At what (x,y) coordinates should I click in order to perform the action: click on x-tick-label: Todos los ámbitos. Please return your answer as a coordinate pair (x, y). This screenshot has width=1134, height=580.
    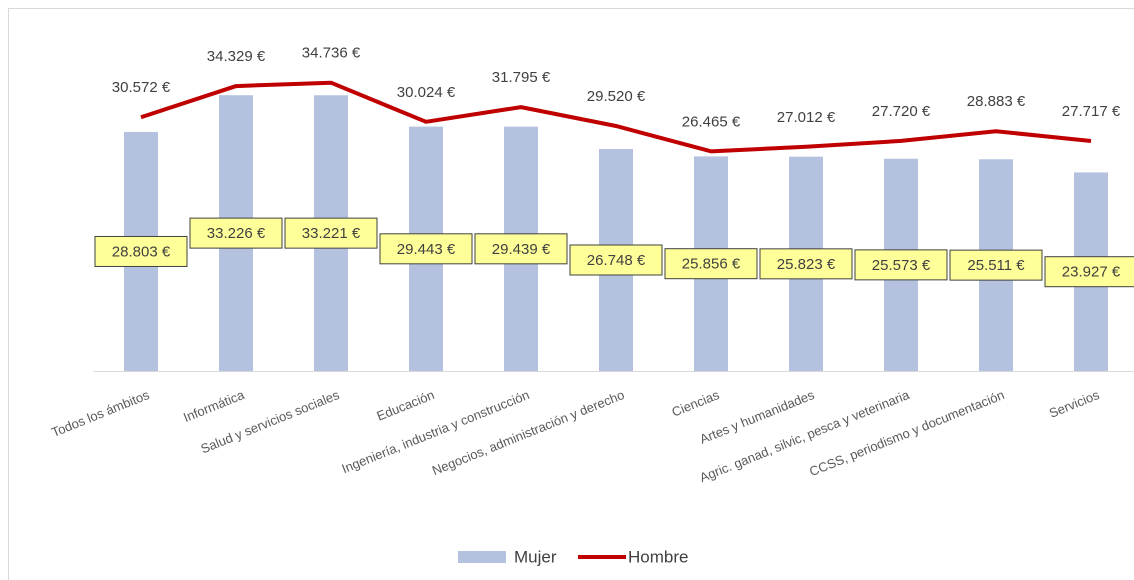
    Looking at the image, I should click on (100, 413).